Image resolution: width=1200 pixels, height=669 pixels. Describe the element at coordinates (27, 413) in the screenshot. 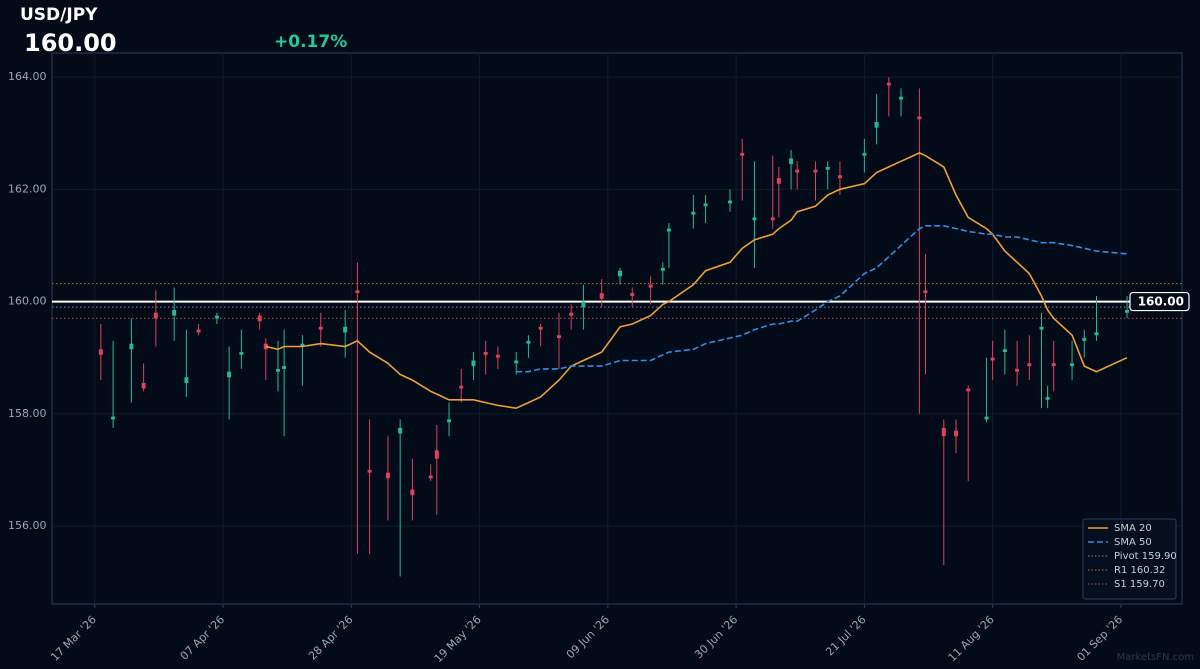

I see `y-tick-label: 158.00` at that location.